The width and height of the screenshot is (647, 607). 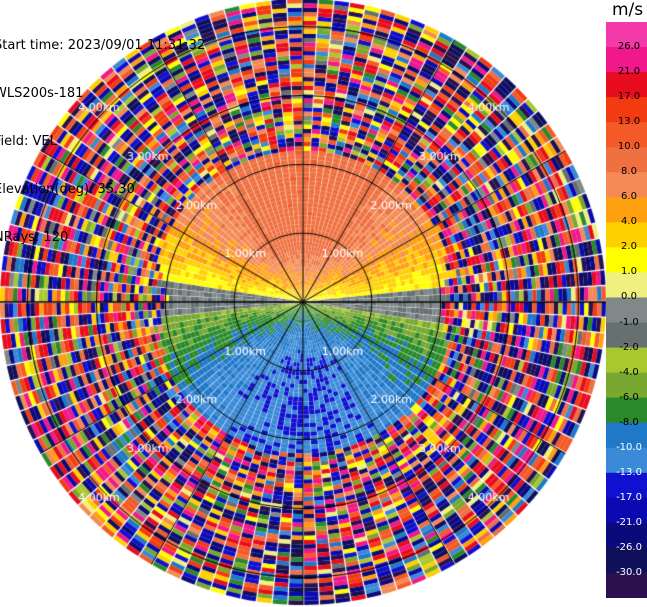 What do you see at coordinates (629, 247) in the screenshot?
I see `colorbar-tick-label: 2.0` at bounding box center [629, 247].